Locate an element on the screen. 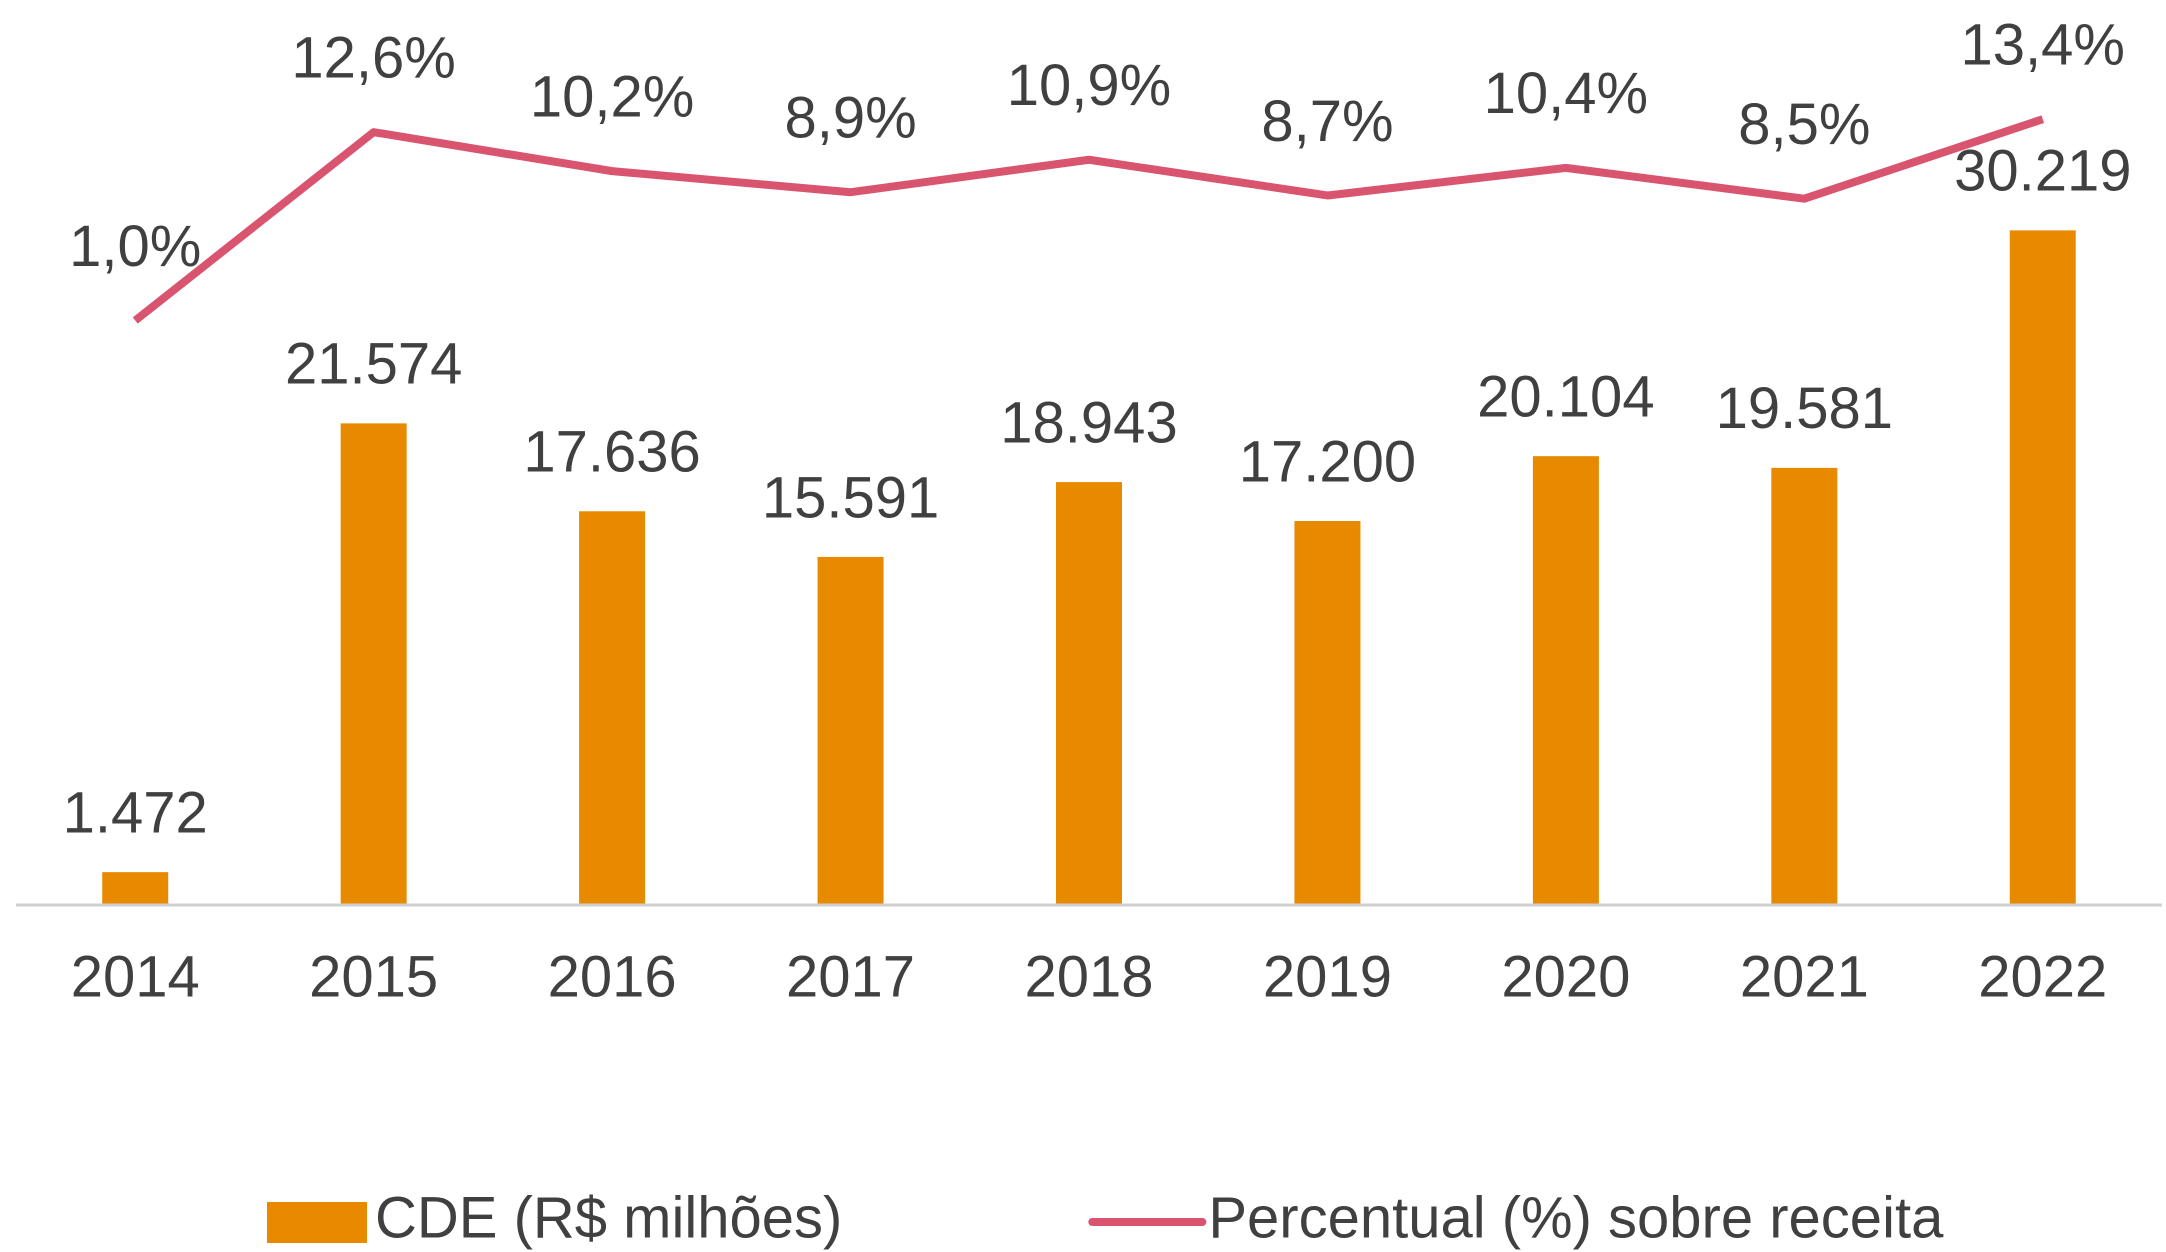  bar-value-label: 30.219 is located at coordinates (2042, 171).